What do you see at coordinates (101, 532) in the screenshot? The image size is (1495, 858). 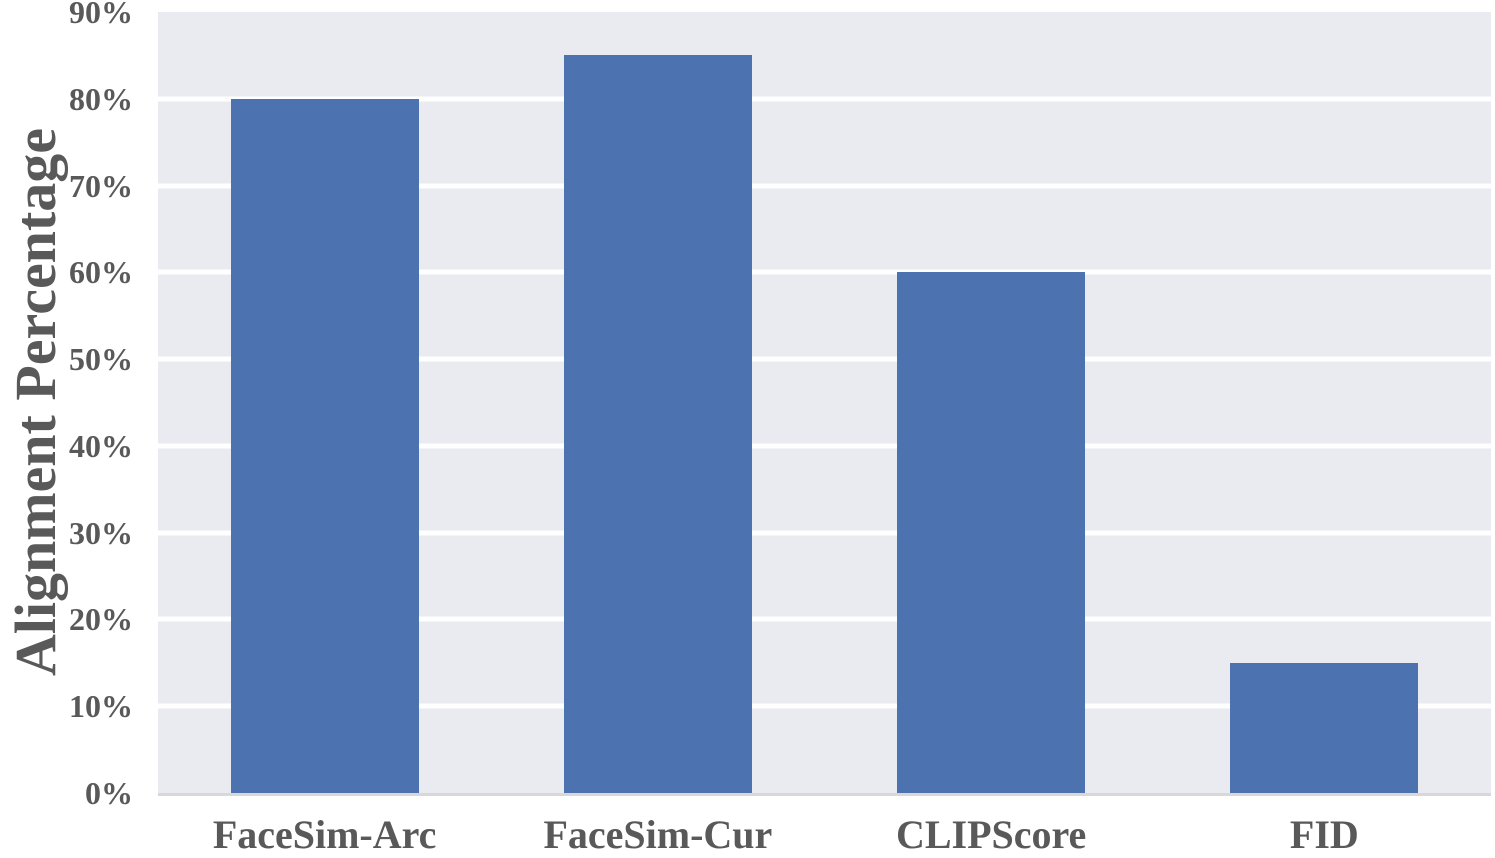 I see `y-tick-label: 30%` at bounding box center [101, 532].